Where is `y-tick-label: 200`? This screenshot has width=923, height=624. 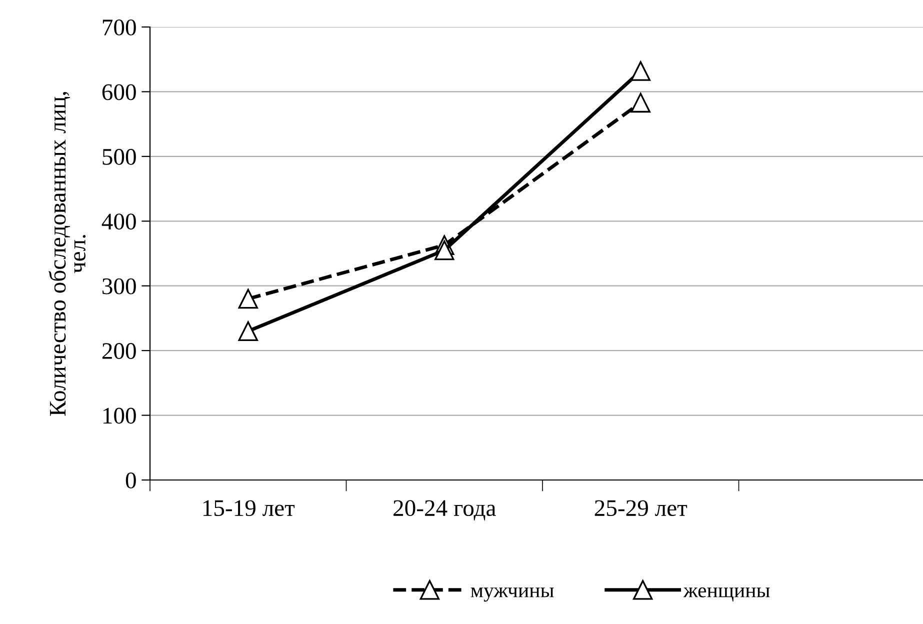 y-tick-label: 200 is located at coordinates (119, 351).